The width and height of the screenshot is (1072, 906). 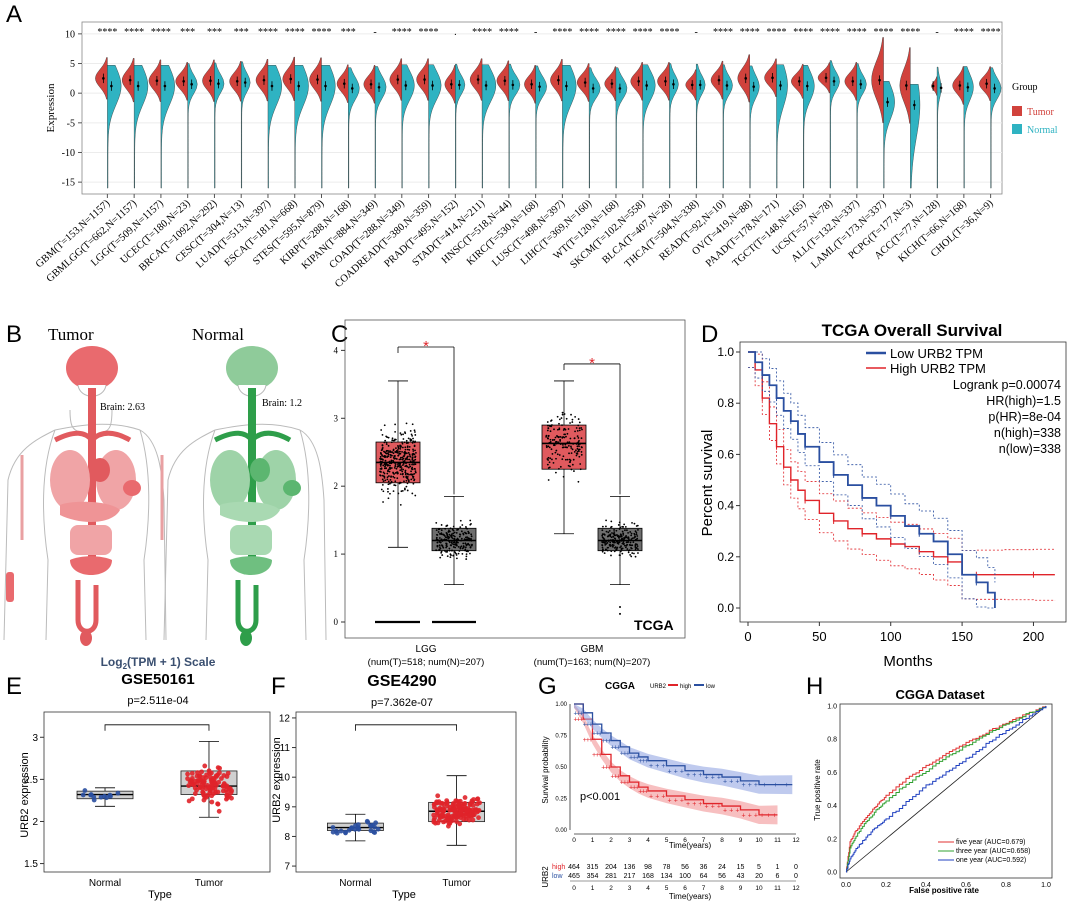 What do you see at coordinates (1017, 129) in the screenshot?
I see `panel-a-legend-normal-swatch` at bounding box center [1017, 129].